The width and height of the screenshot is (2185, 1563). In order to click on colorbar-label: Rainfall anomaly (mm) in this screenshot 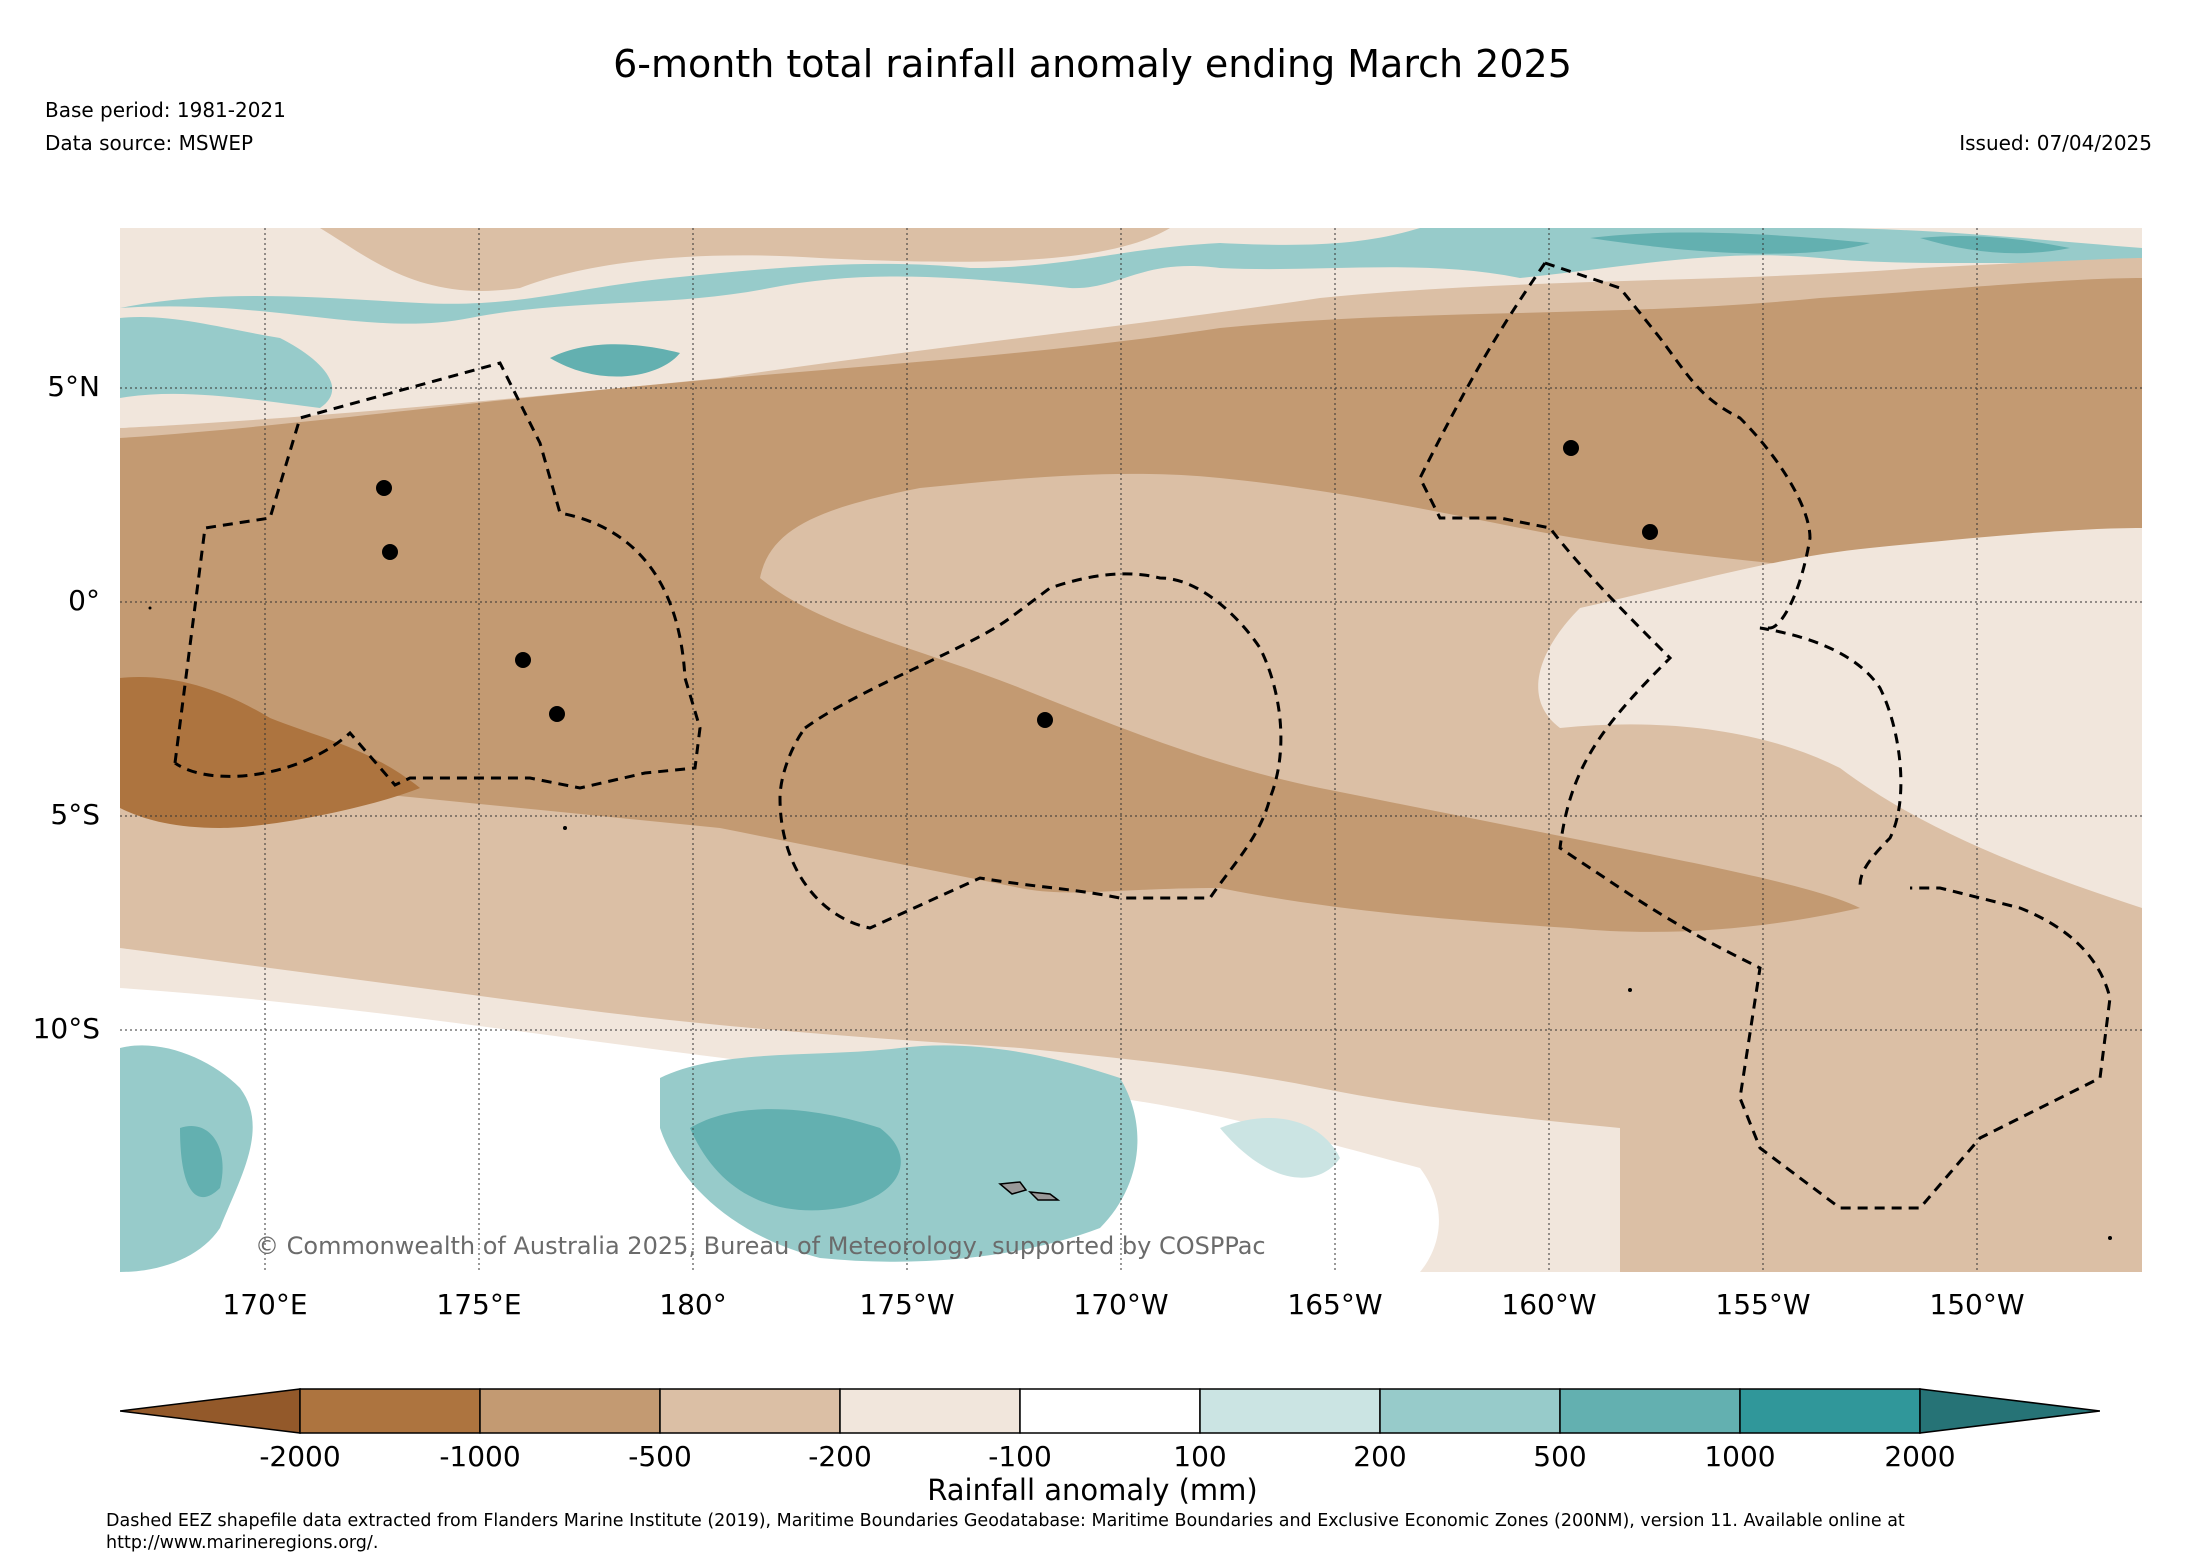, I will do `click(1092, 1490)`.